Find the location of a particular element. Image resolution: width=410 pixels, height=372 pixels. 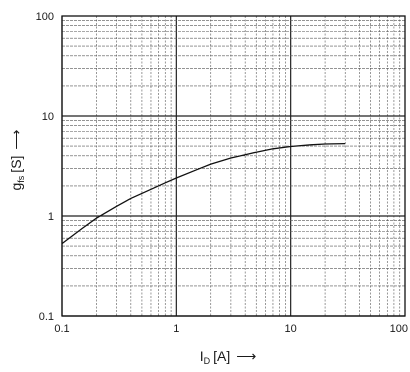

y-axis-unit: [S] is located at coordinates (16, 164).